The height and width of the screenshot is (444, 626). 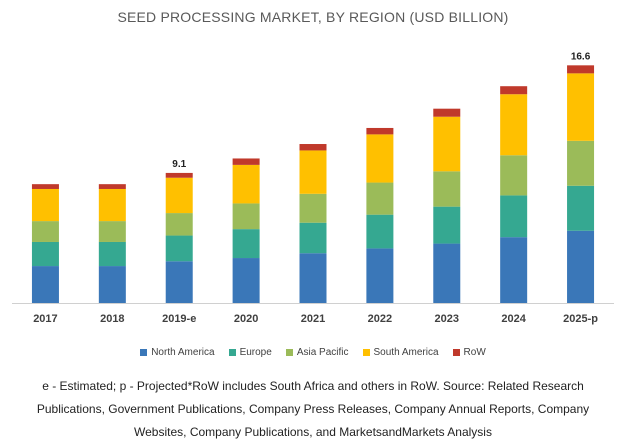 I want to click on bar-segment-europe-2025-p, so click(x=581, y=208).